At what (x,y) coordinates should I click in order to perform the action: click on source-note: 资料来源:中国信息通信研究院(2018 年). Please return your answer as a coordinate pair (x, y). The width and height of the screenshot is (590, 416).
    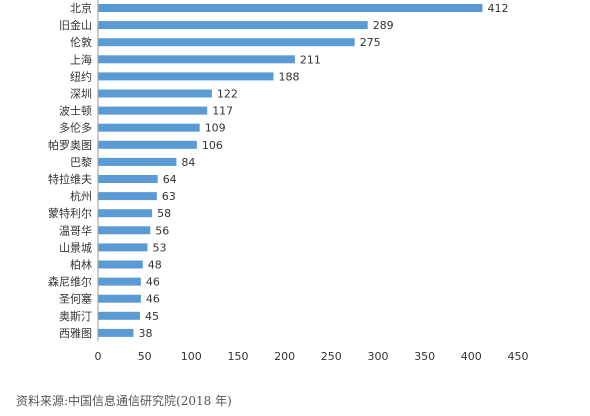
    Looking at the image, I should click on (124, 401).